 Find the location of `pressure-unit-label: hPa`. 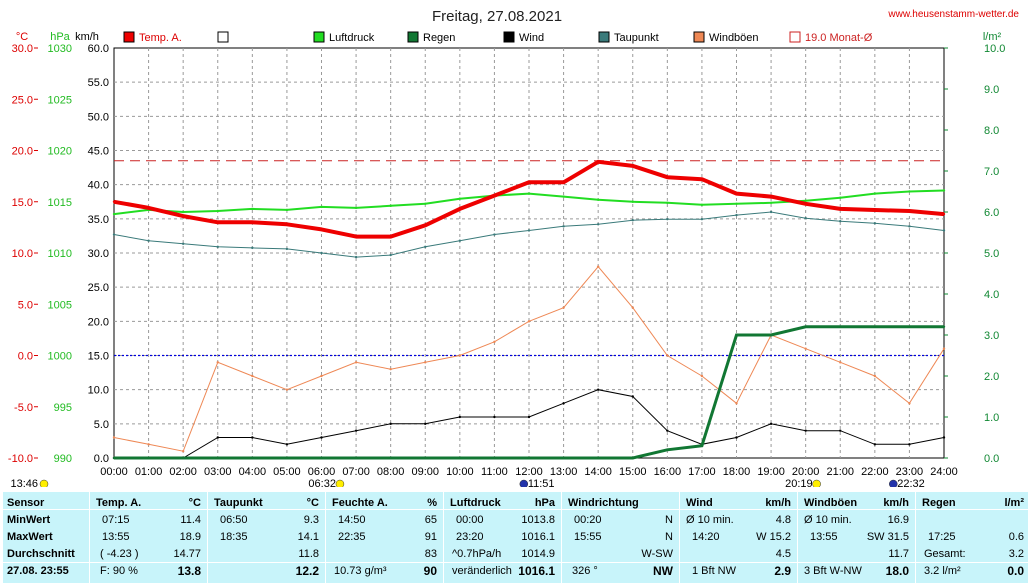

pressure-unit-label: hPa is located at coordinates (60, 37).